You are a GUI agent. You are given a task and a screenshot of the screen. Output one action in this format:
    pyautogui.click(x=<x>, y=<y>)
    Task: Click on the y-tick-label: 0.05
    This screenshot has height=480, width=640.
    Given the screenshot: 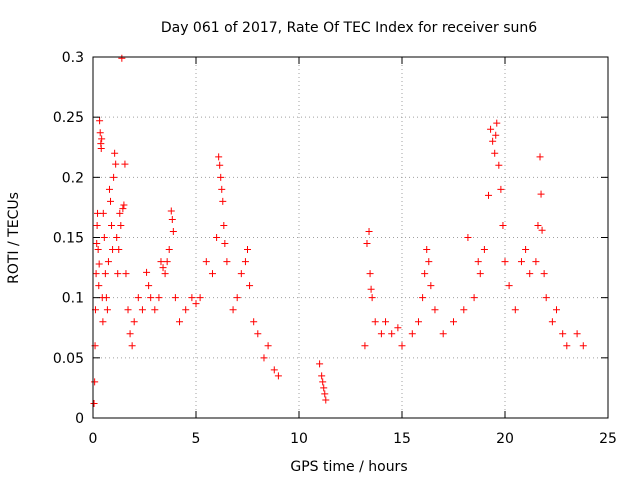 What is the action you would take?
    pyautogui.click(x=68, y=359)
    